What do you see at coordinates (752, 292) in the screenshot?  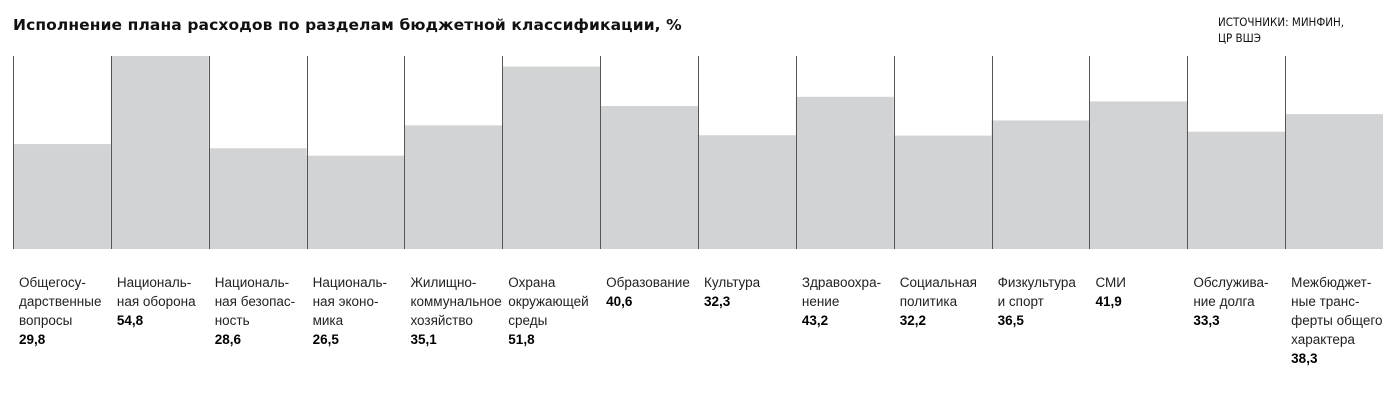 I see `category-label-8: Культура 32,3` at bounding box center [752, 292].